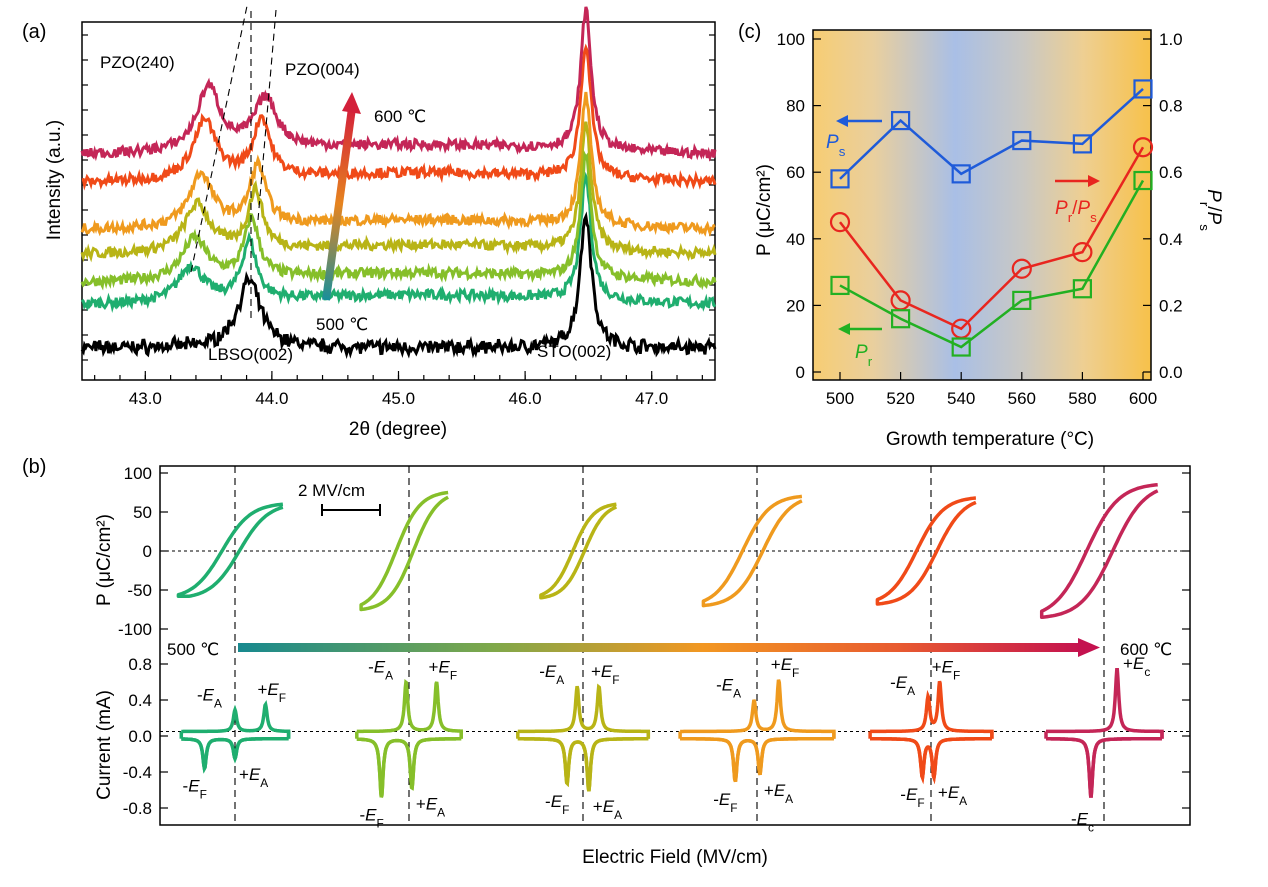 This screenshot has width=1268, height=887. Describe the element at coordinates (140, 736) in the screenshot. I see `b-bot-ytick-label: 0.0` at that location.